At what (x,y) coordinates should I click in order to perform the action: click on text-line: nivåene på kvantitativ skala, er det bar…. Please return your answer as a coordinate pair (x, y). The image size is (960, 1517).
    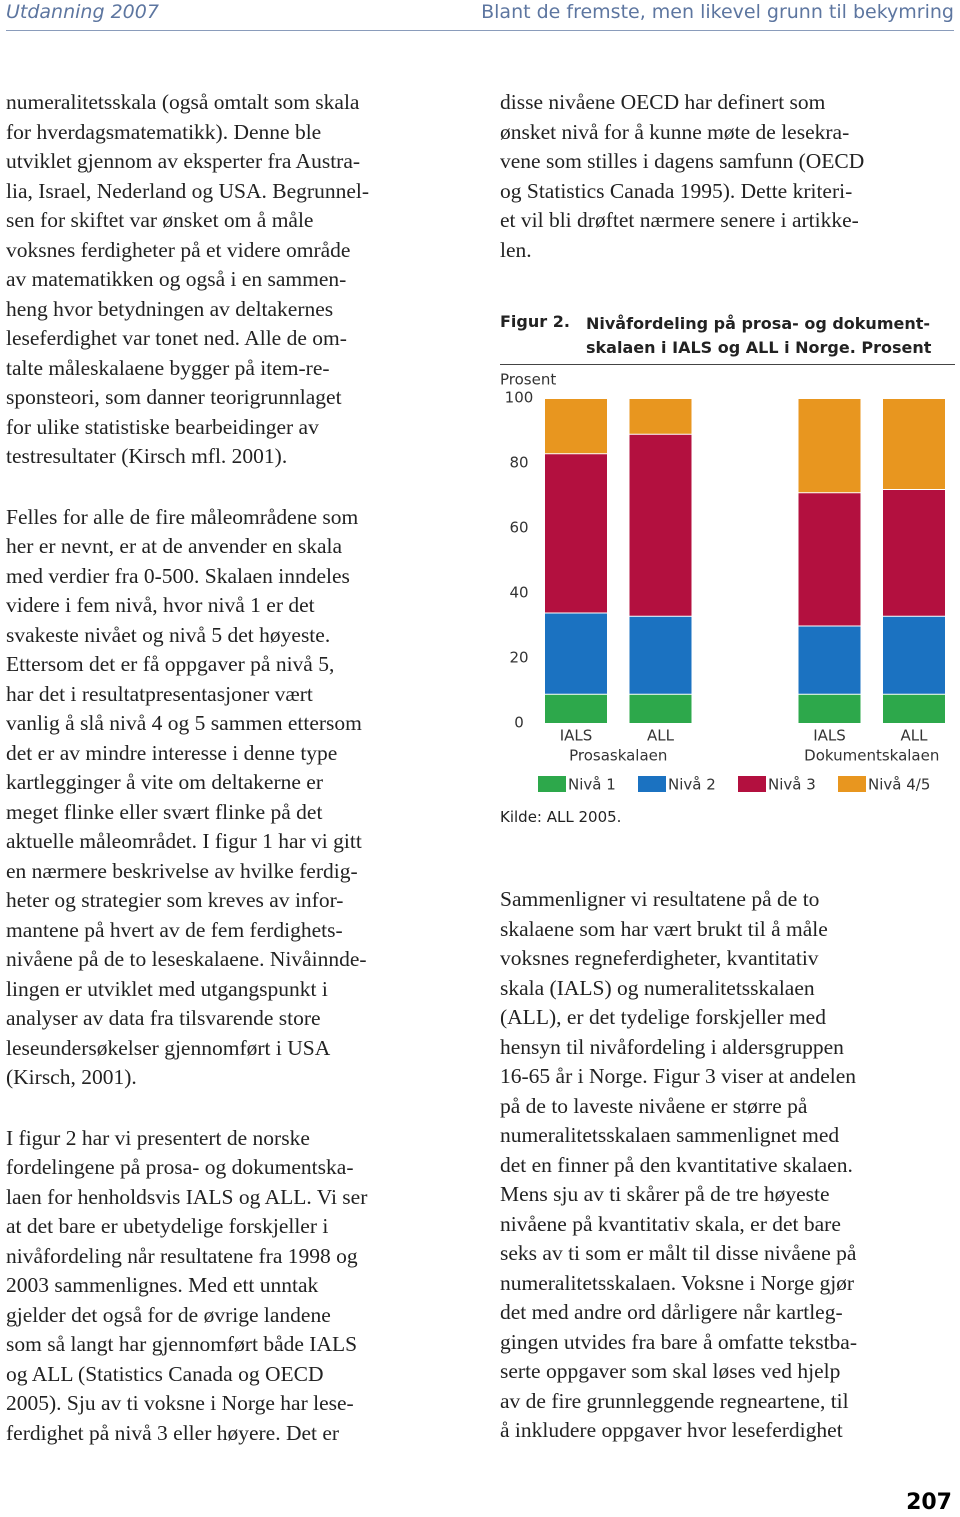
    Looking at the image, I should click on (670, 1223).